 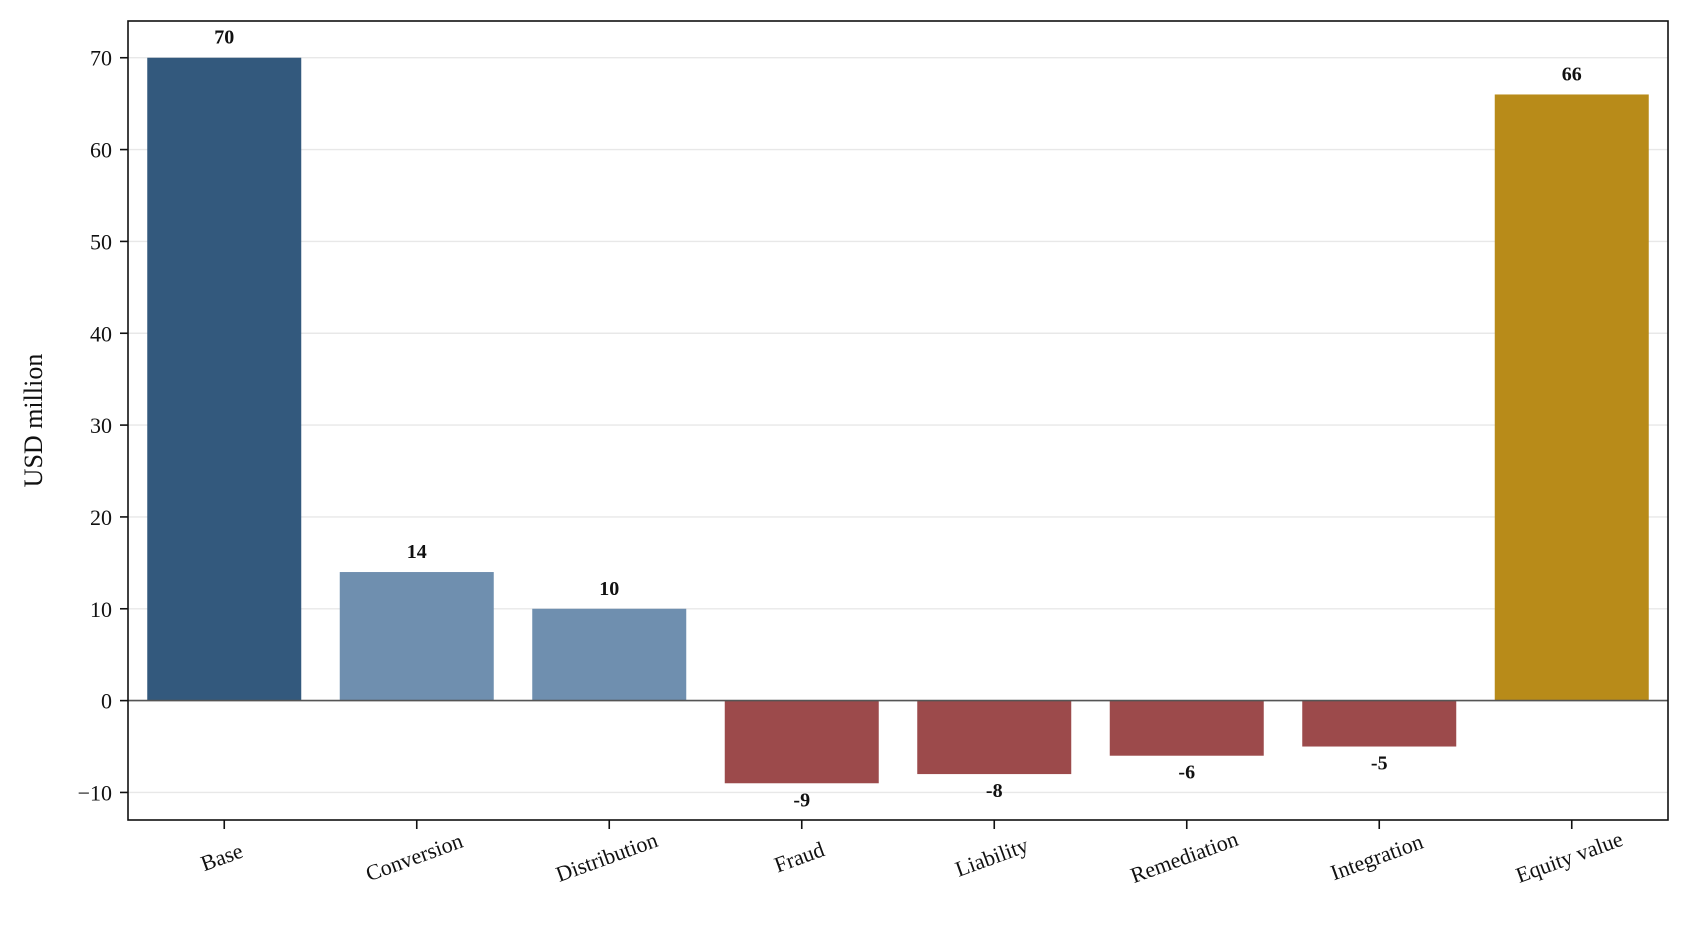 What do you see at coordinates (801, 742) in the screenshot?
I see `bar-fraud` at bounding box center [801, 742].